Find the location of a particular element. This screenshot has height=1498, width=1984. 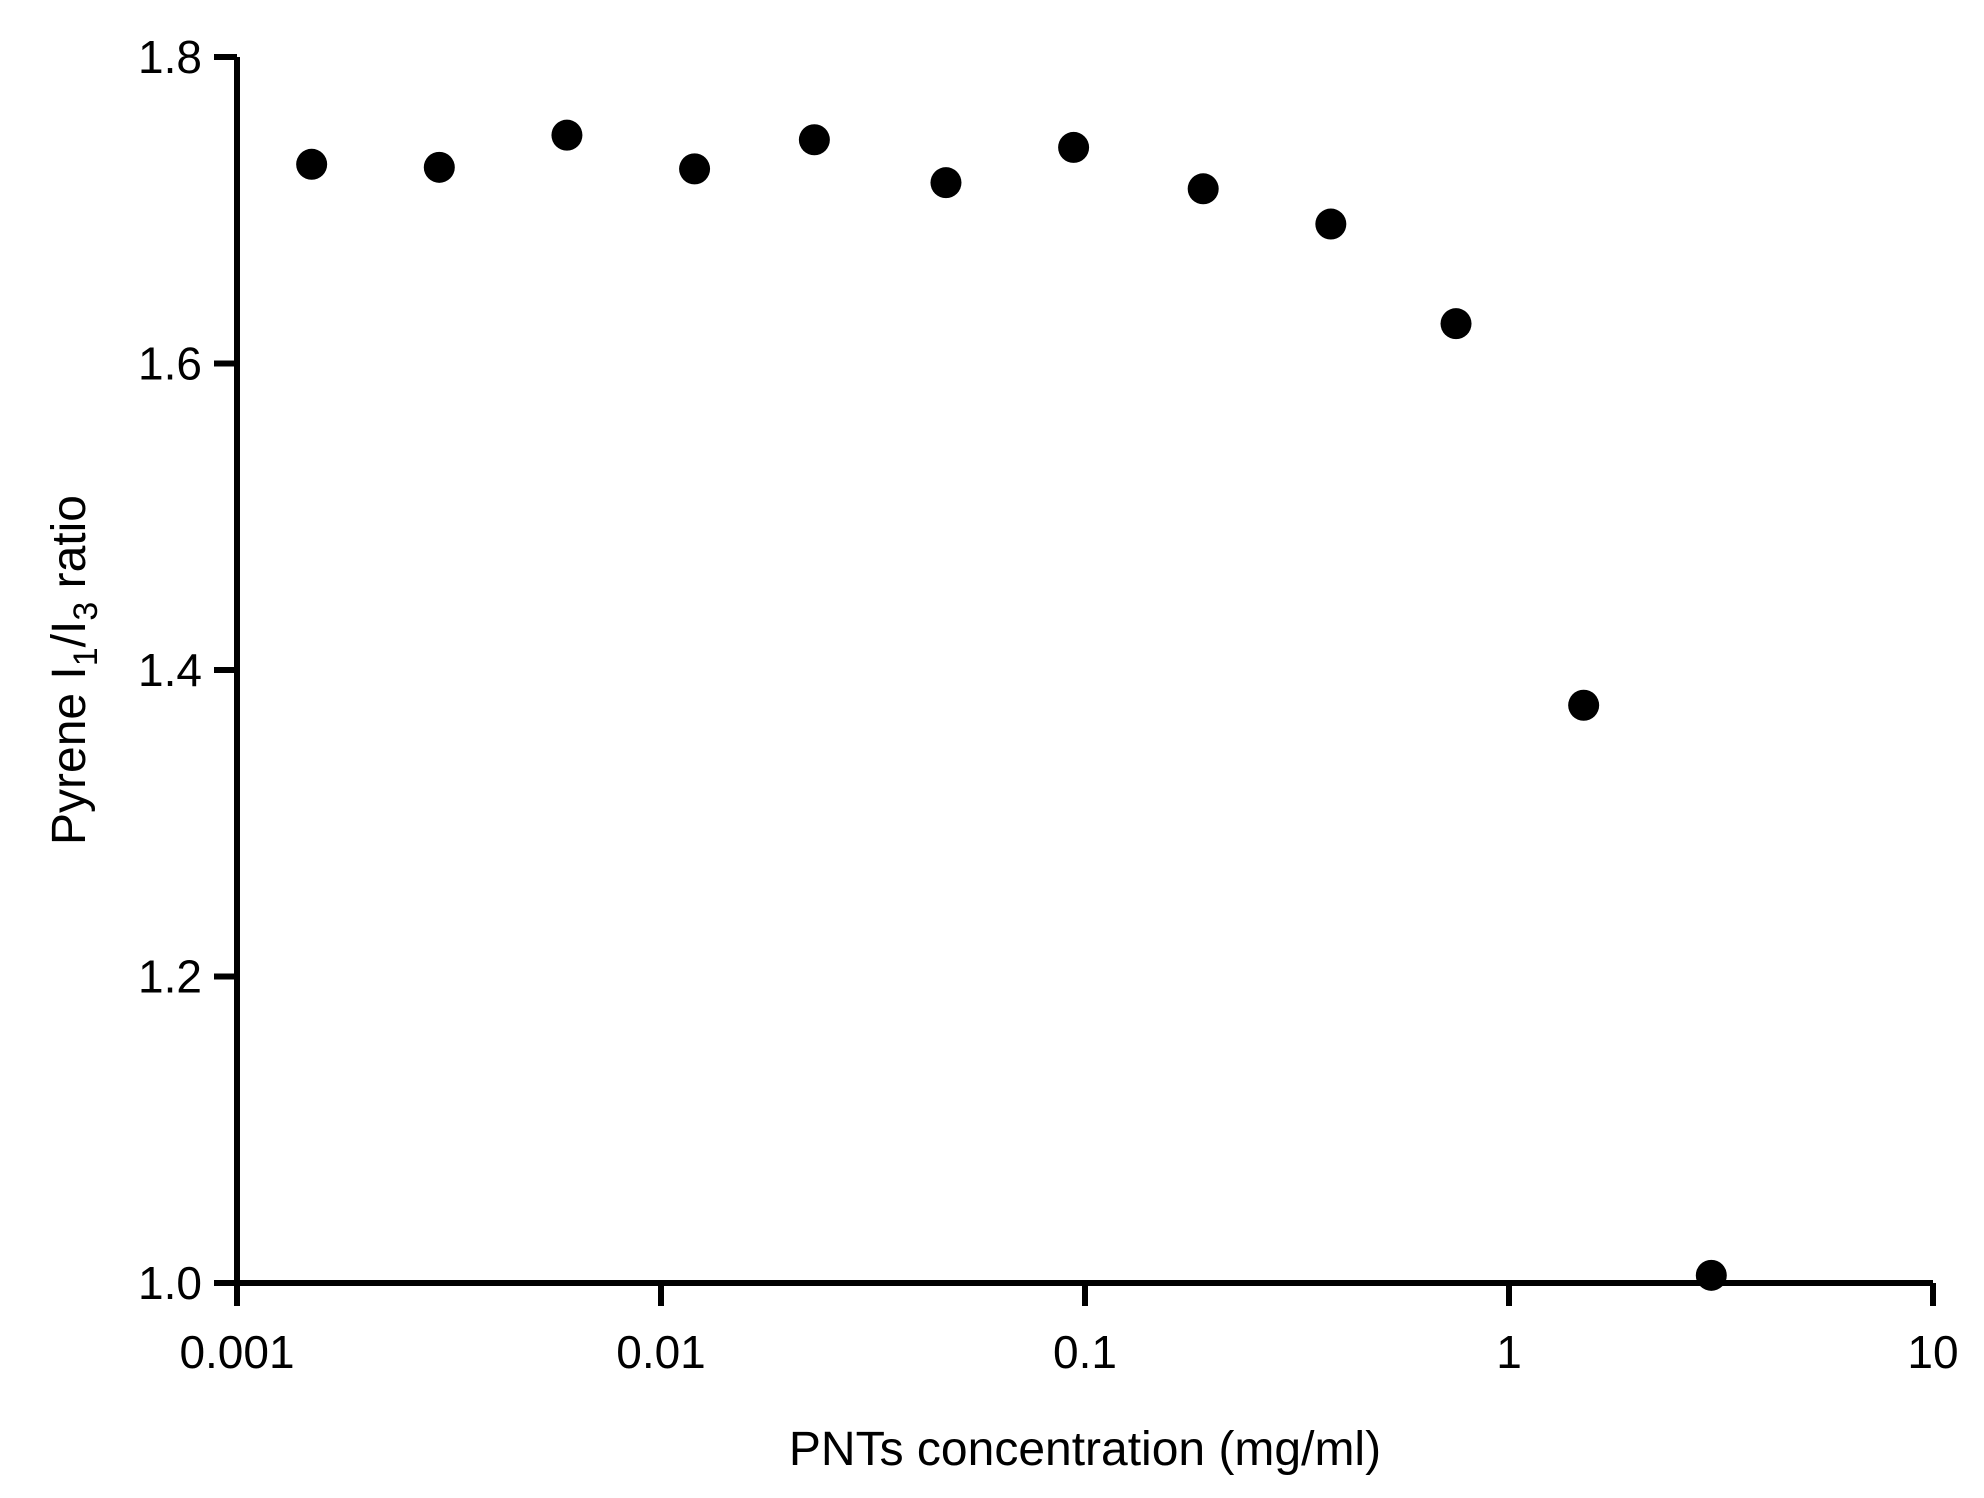

x-tick-label: 10 is located at coordinates (1932, 1352).